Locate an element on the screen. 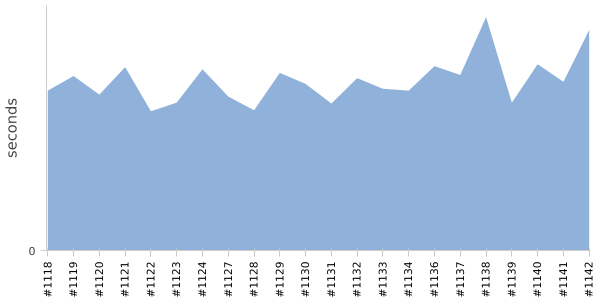  x-tick-label: #1131 is located at coordinates (331, 279).